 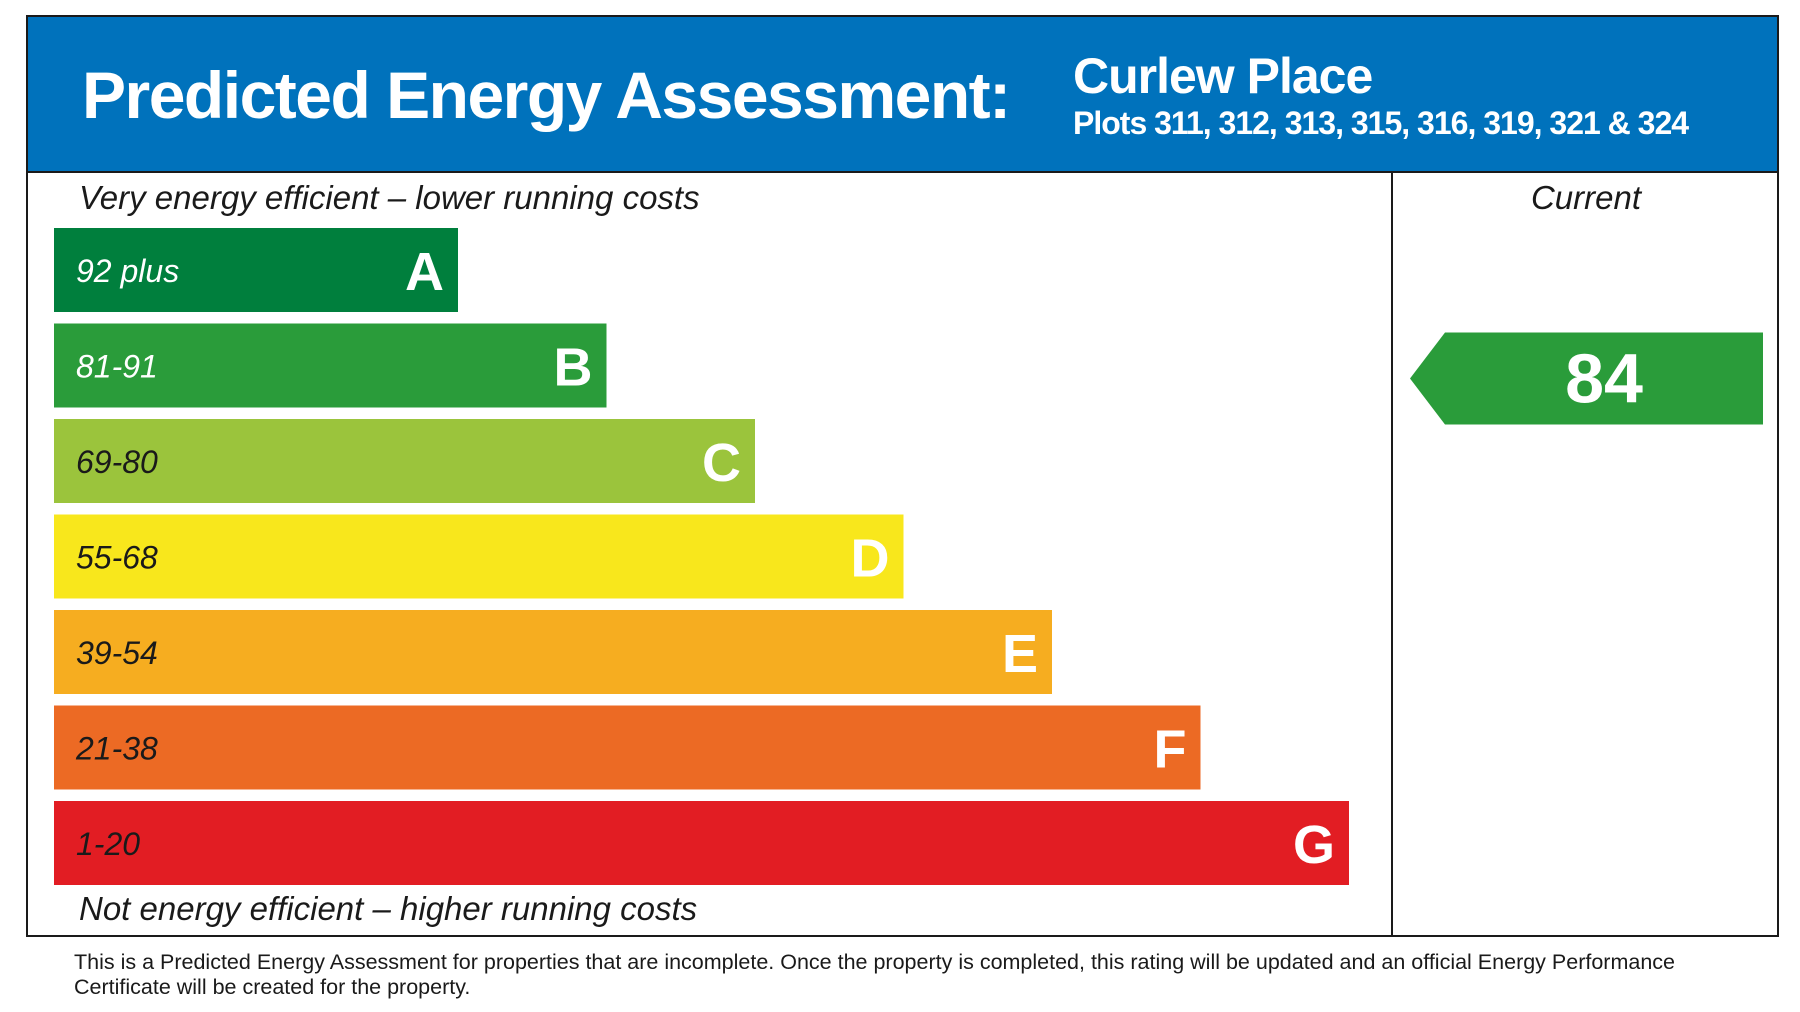 What do you see at coordinates (721, 463) in the screenshot?
I see `band-c-letter: C` at bounding box center [721, 463].